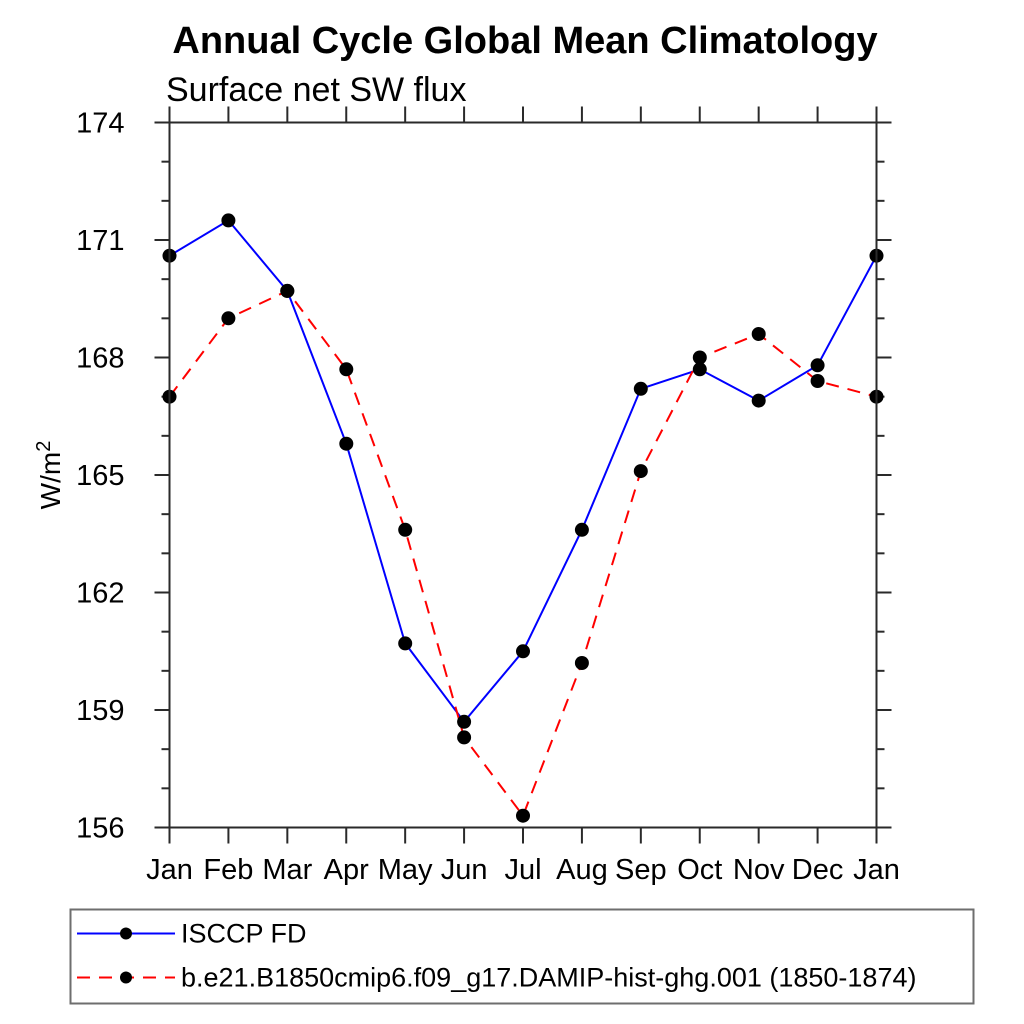 The width and height of the screenshot is (1024, 1024). What do you see at coordinates (100, 124) in the screenshot?
I see `y-tick-label: 174` at bounding box center [100, 124].